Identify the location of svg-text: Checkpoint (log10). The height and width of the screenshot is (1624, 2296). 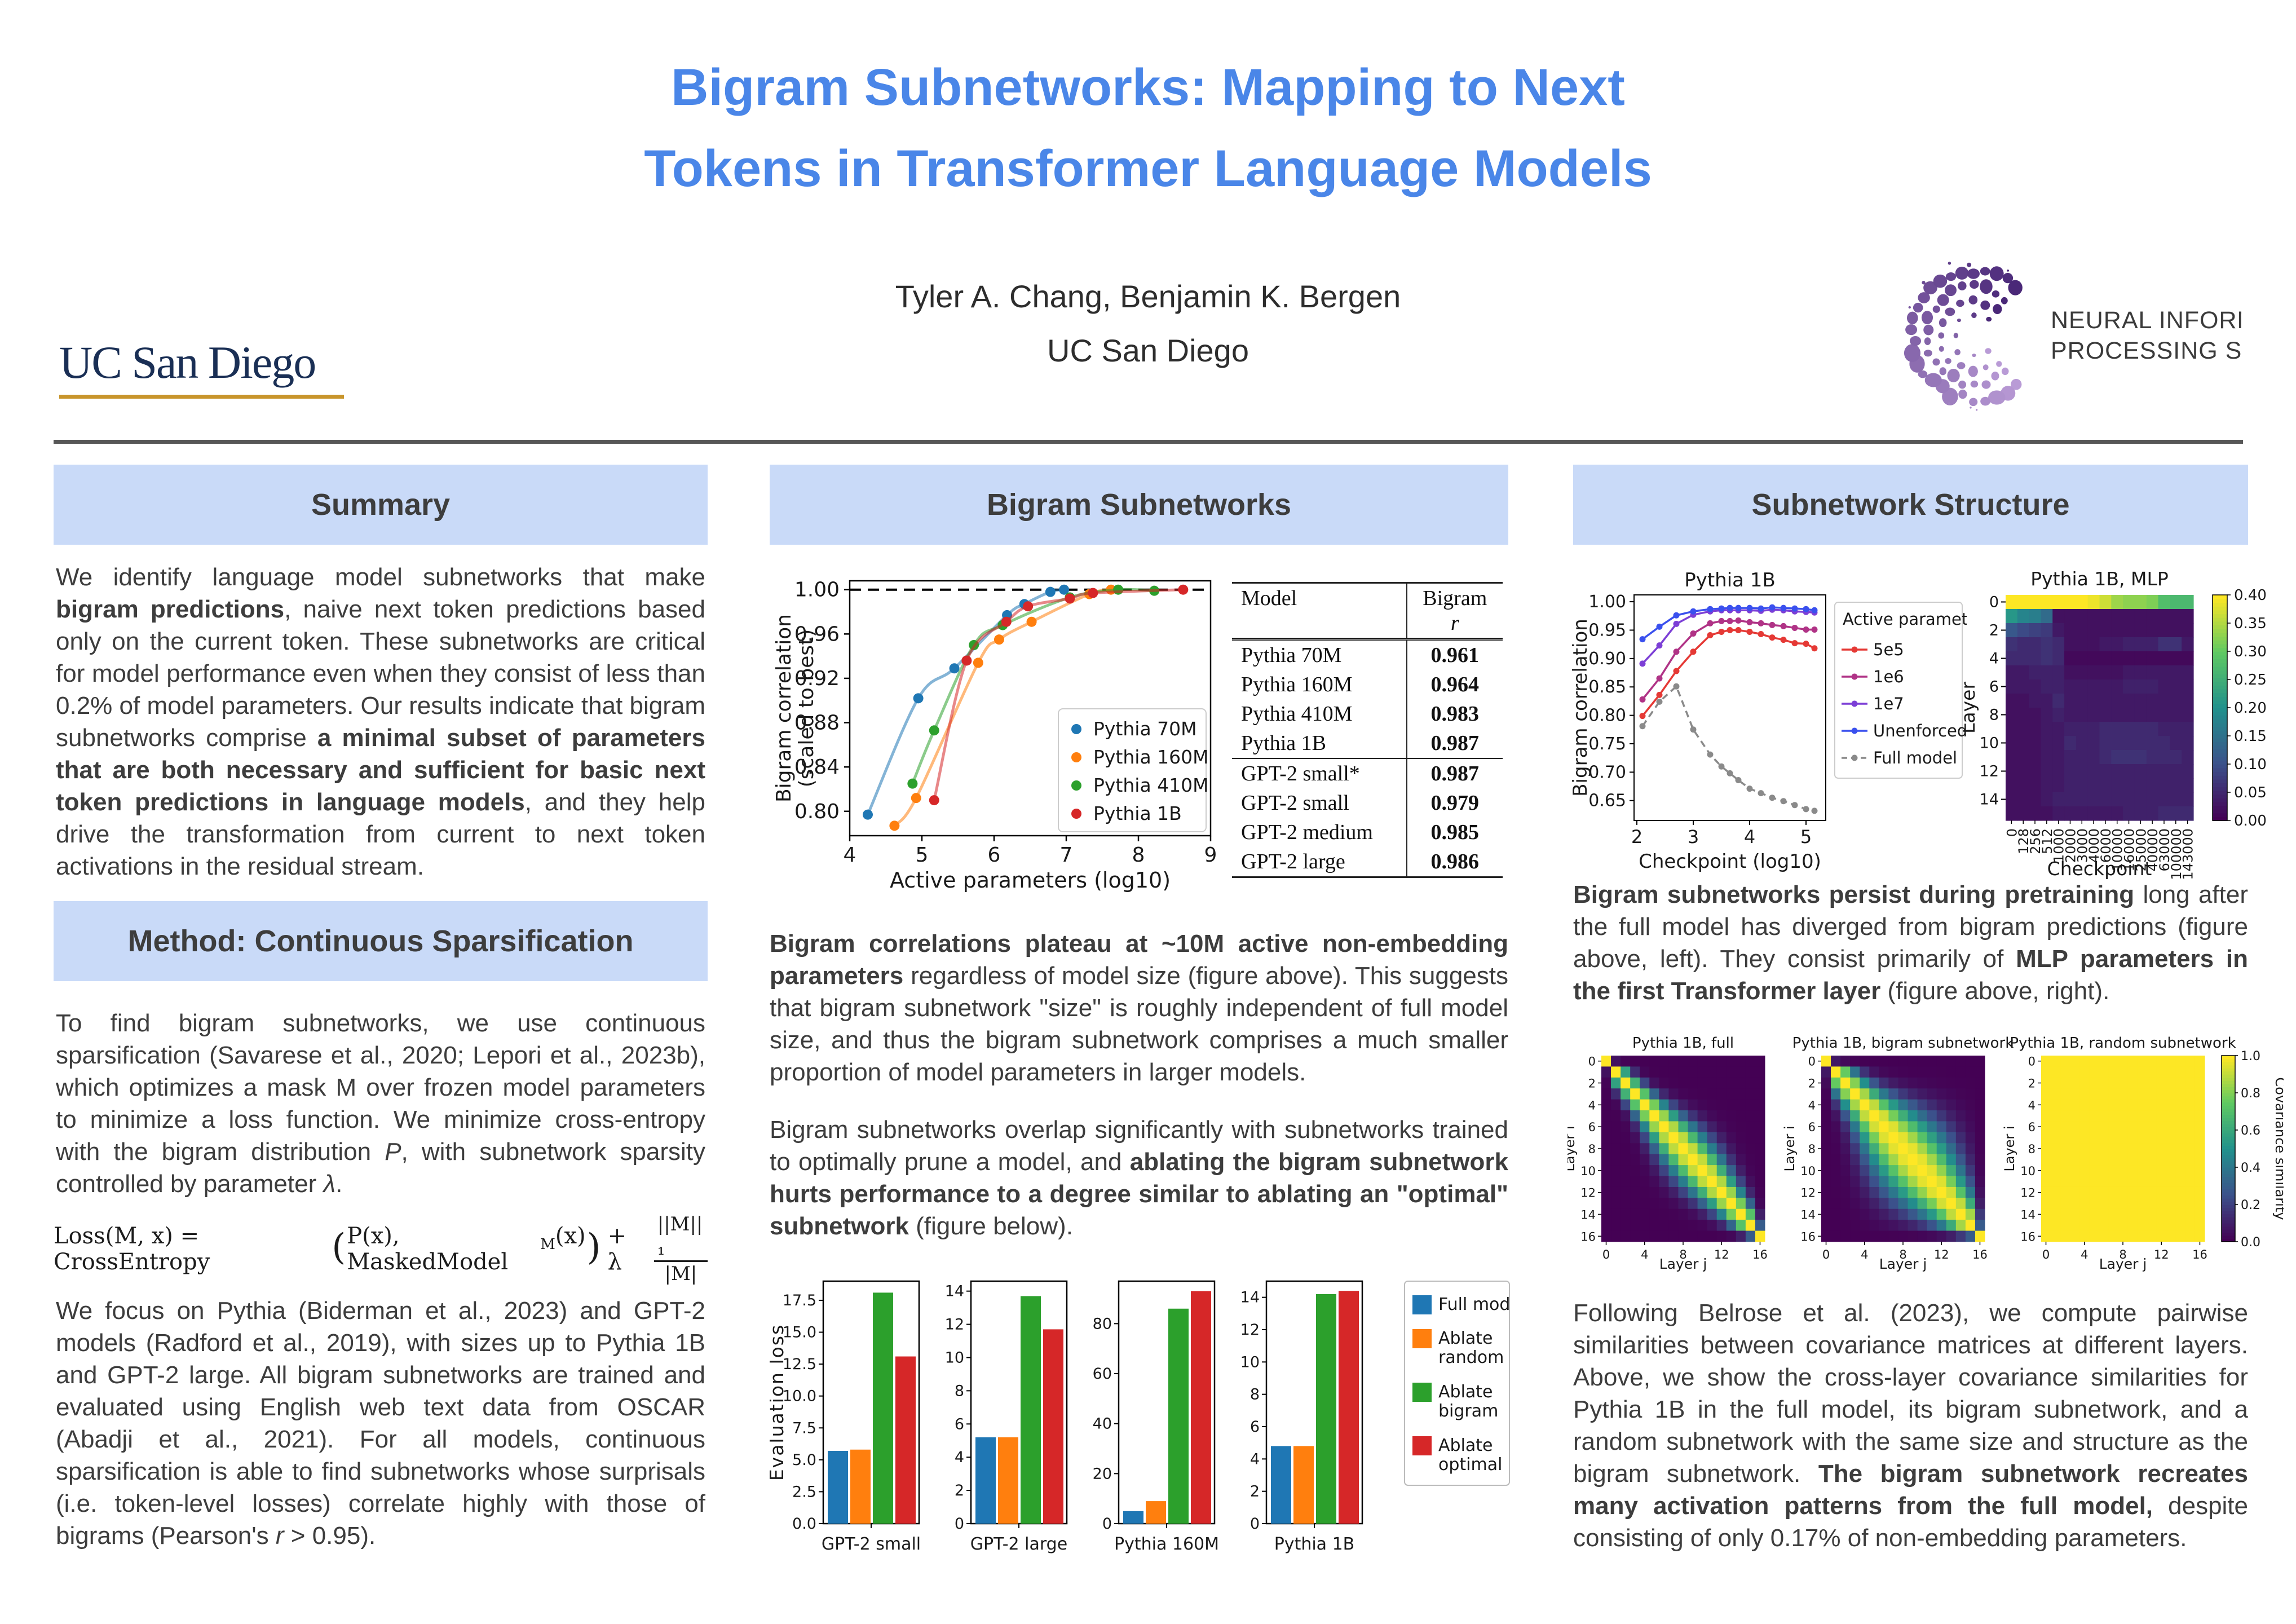
(1730, 861).